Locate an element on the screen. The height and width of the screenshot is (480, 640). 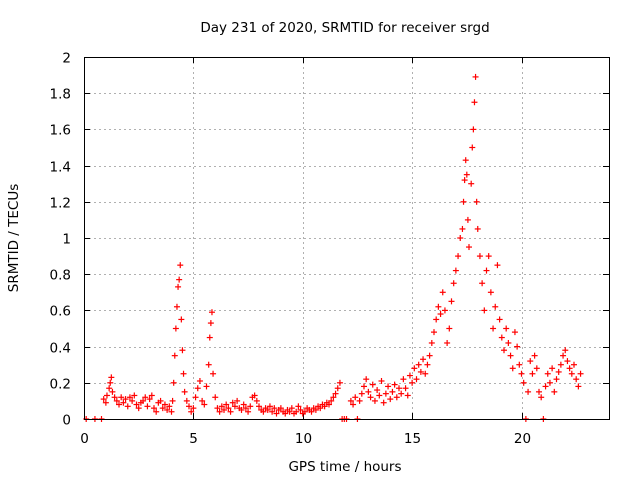
y-tick-label: 0 is located at coordinates (66, 421).